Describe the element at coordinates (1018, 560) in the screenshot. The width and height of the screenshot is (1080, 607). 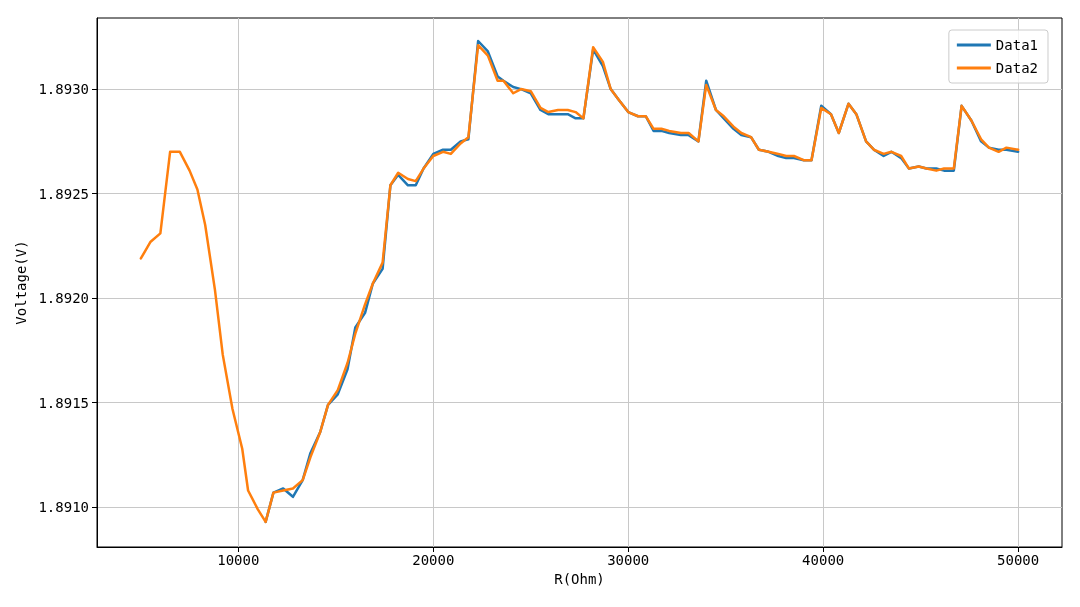
I see `x-tick-label: 50000` at that location.